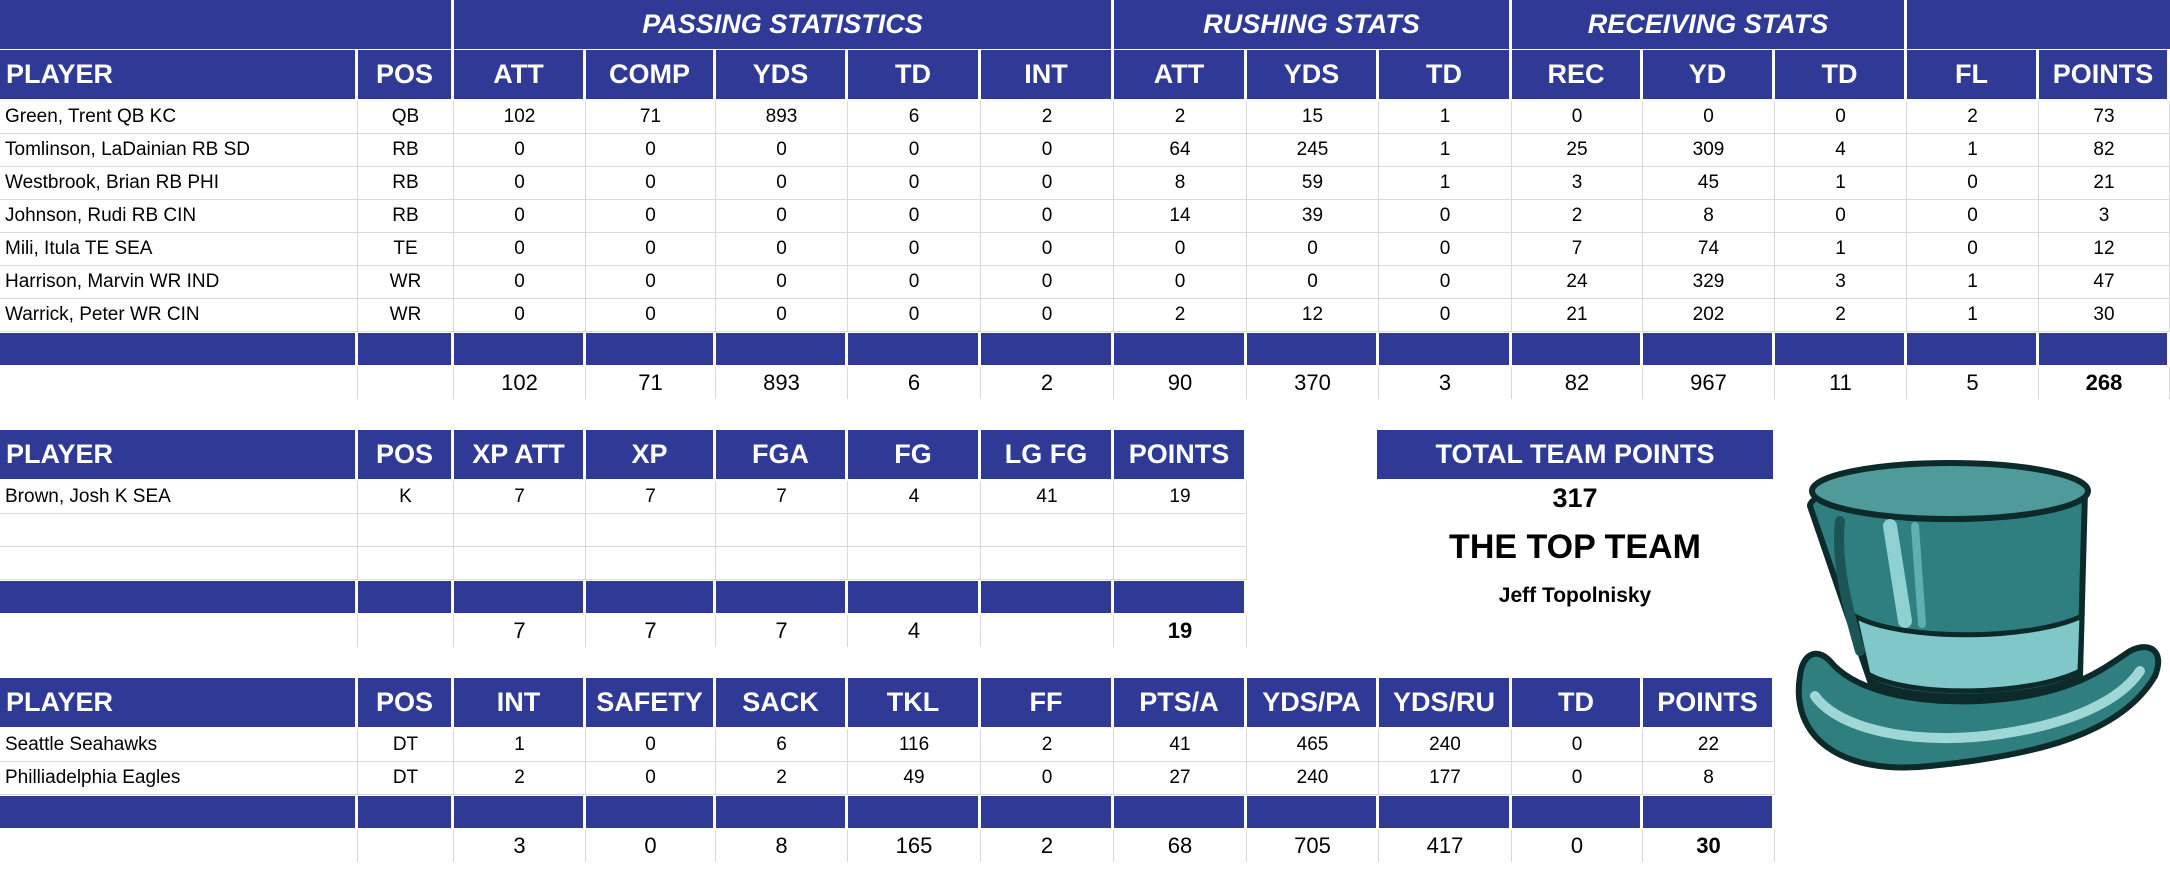 The height and width of the screenshot is (894, 2170). What do you see at coordinates (913, 454) in the screenshot?
I see `kicker-col-header: FG` at bounding box center [913, 454].